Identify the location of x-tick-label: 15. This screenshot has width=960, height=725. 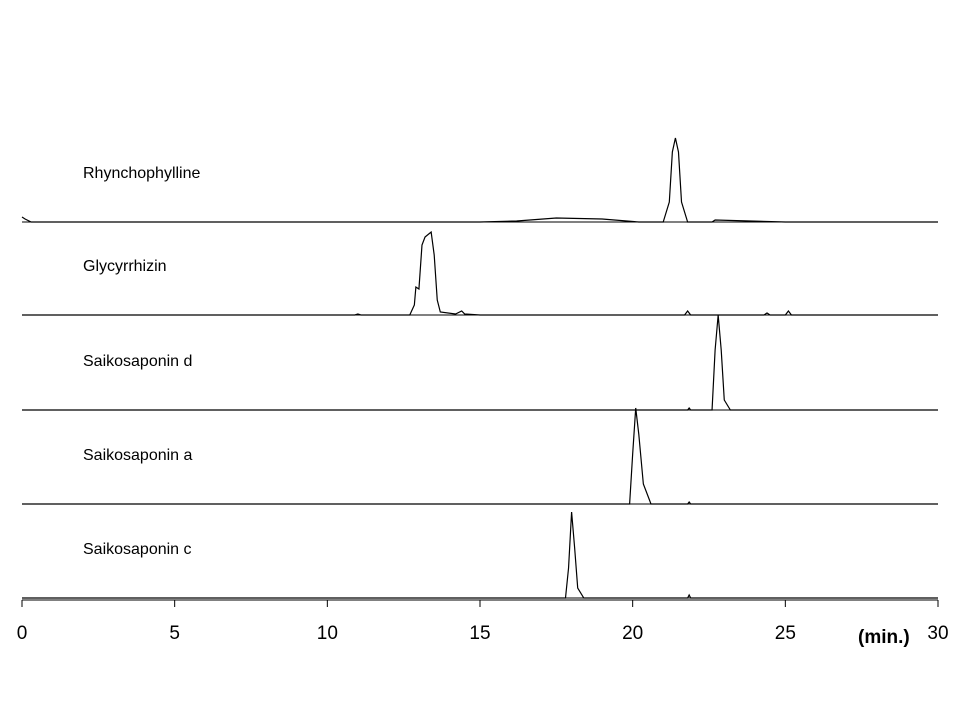
(479, 633).